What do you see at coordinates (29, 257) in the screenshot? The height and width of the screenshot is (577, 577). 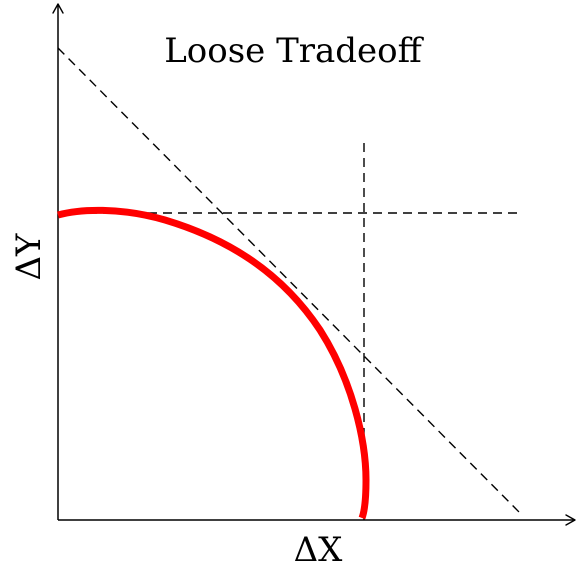 I see `y-axis-label: ΔY` at bounding box center [29, 257].